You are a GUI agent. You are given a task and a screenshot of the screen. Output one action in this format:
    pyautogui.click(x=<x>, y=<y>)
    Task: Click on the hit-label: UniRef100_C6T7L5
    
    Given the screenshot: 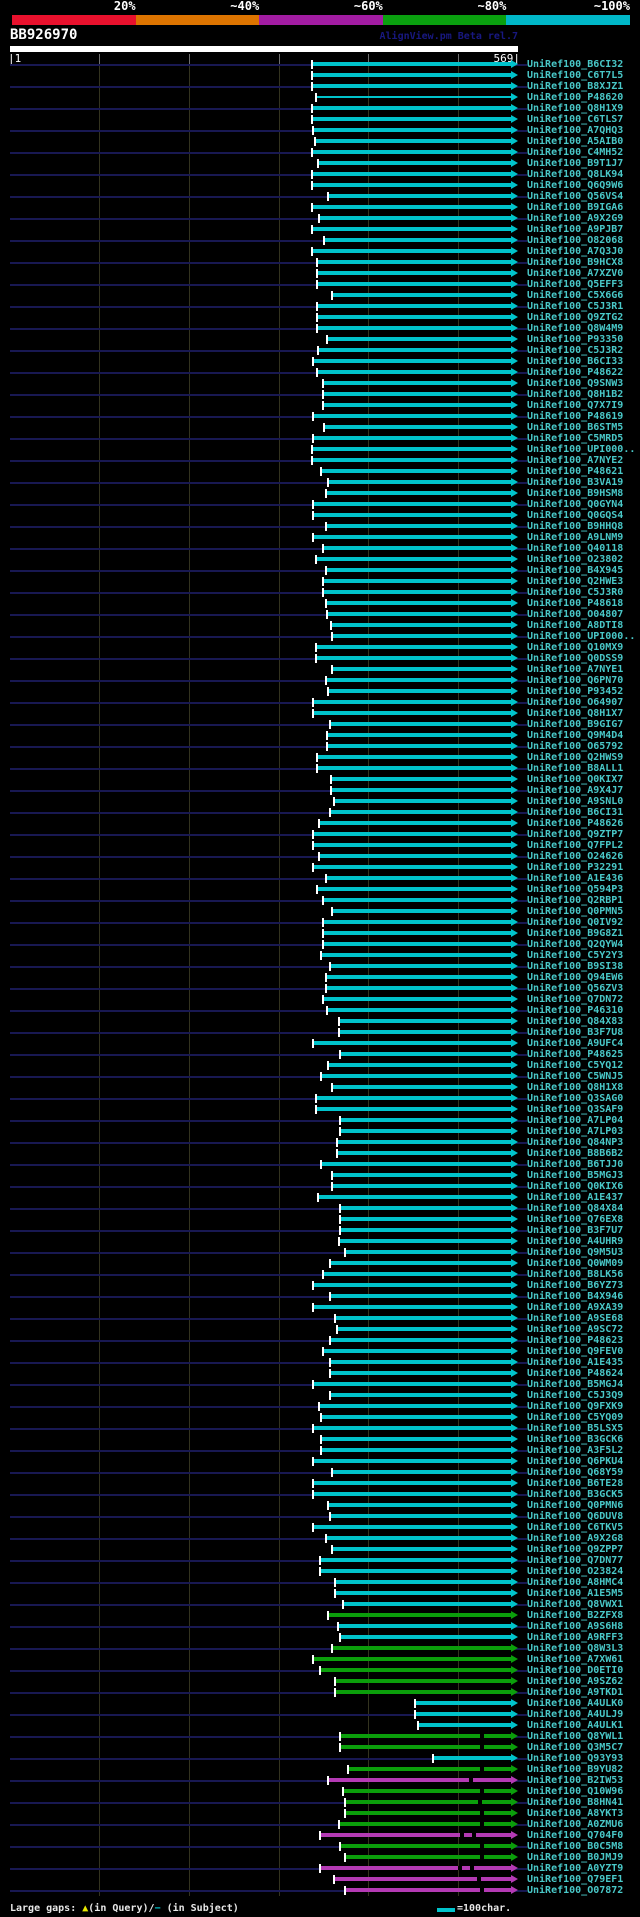 What is the action you would take?
    pyautogui.click(x=575, y=75)
    